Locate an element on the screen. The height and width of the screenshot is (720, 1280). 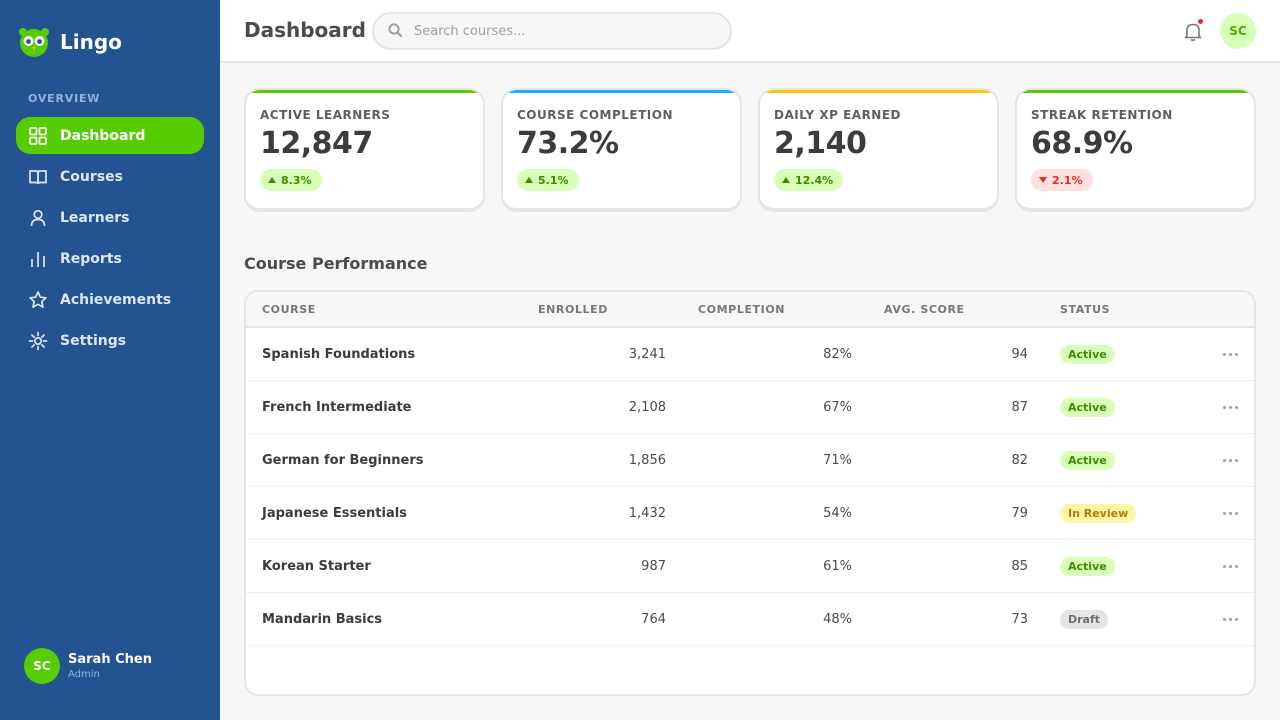
stat-value: 73.2% is located at coordinates (568, 143).